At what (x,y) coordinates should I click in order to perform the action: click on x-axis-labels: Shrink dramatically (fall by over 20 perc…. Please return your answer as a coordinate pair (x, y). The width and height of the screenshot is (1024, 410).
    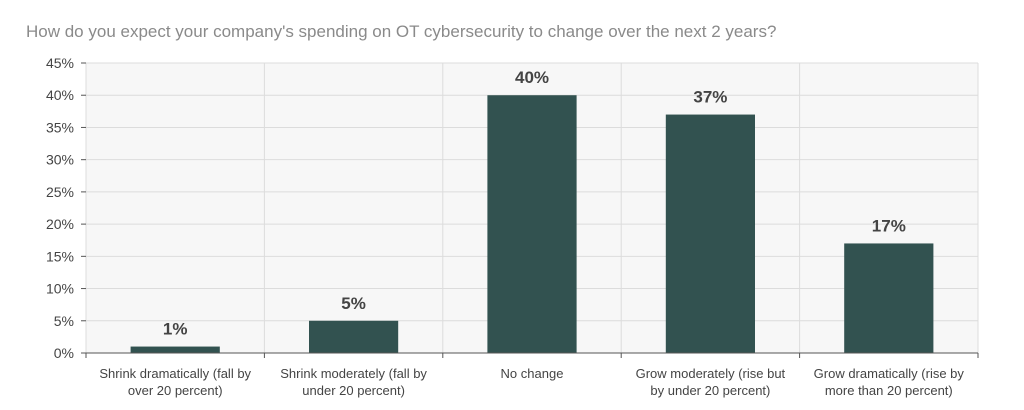
    Looking at the image, I should click on (532, 375).